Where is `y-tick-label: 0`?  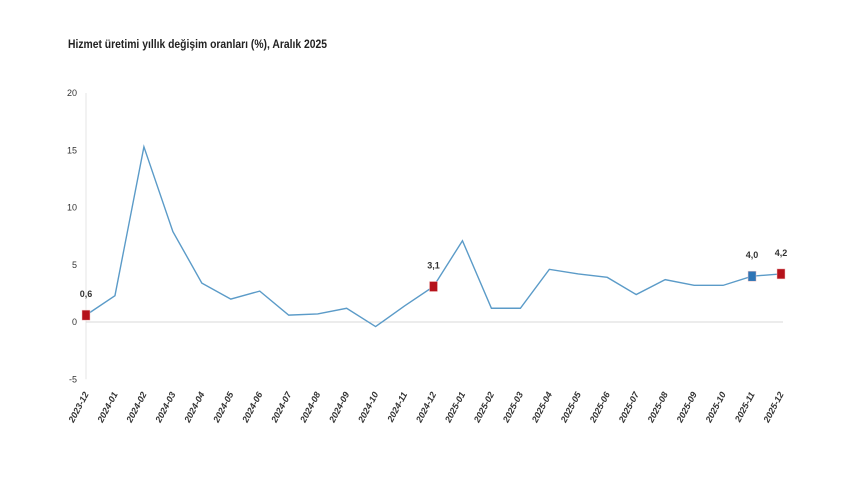 y-tick-label: 0 is located at coordinates (74, 322).